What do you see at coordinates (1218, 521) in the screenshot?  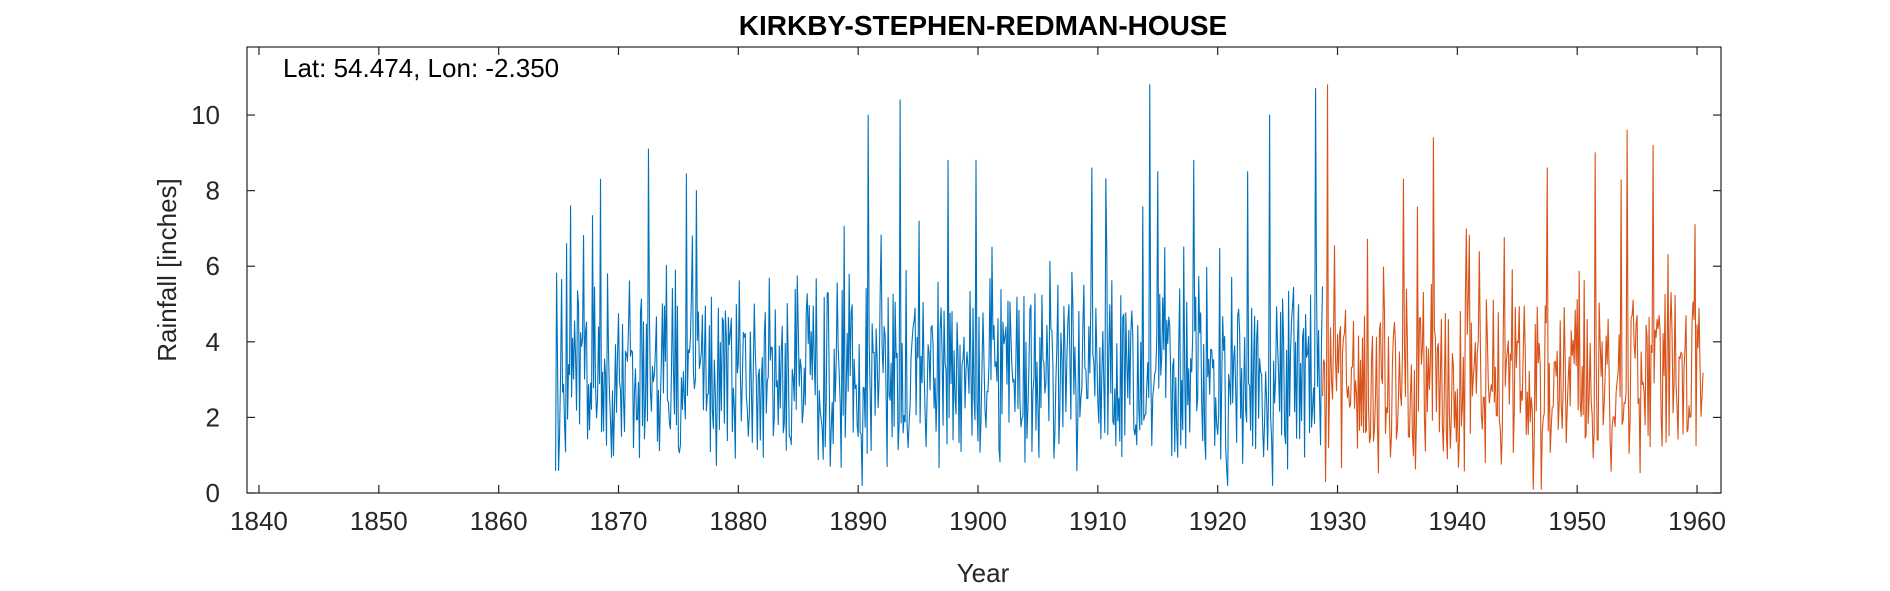 I see `x-tick-label: 1920` at bounding box center [1218, 521].